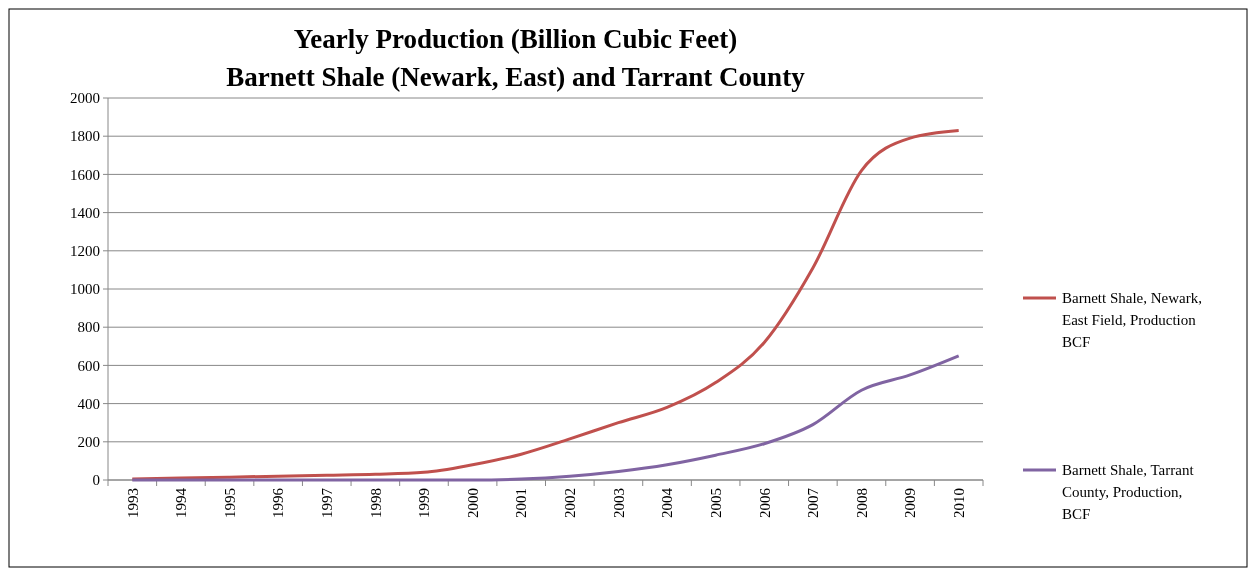  What do you see at coordinates (181, 502) in the screenshot?
I see `x-tick-label: 1994` at bounding box center [181, 502].